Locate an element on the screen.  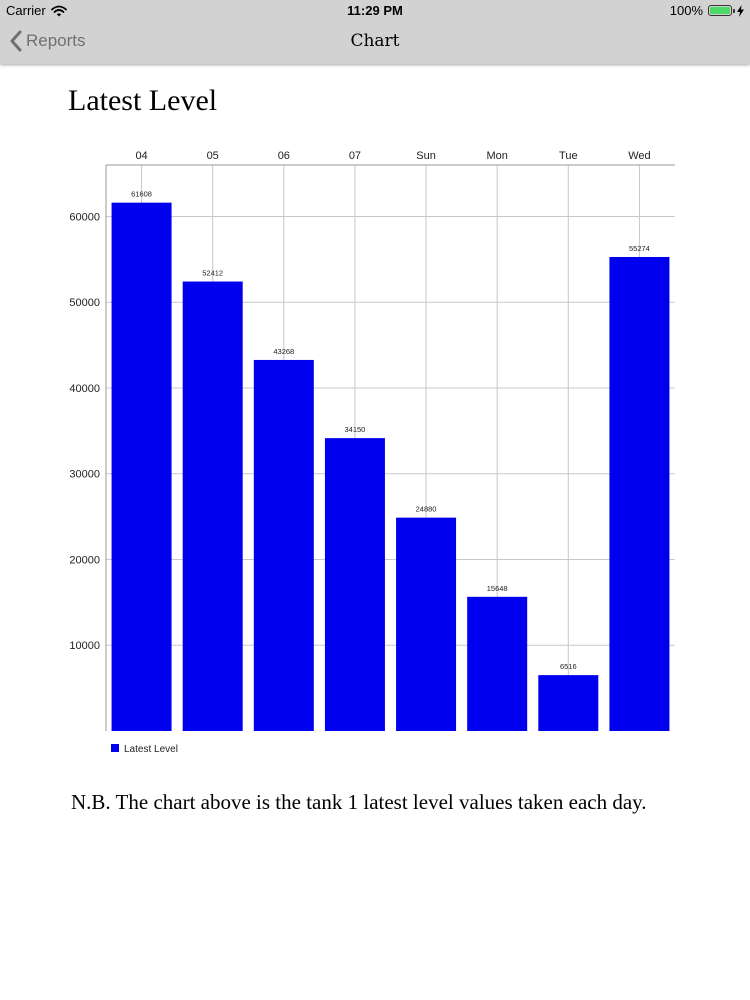
x-tick-label: Tue is located at coordinates (568, 156).